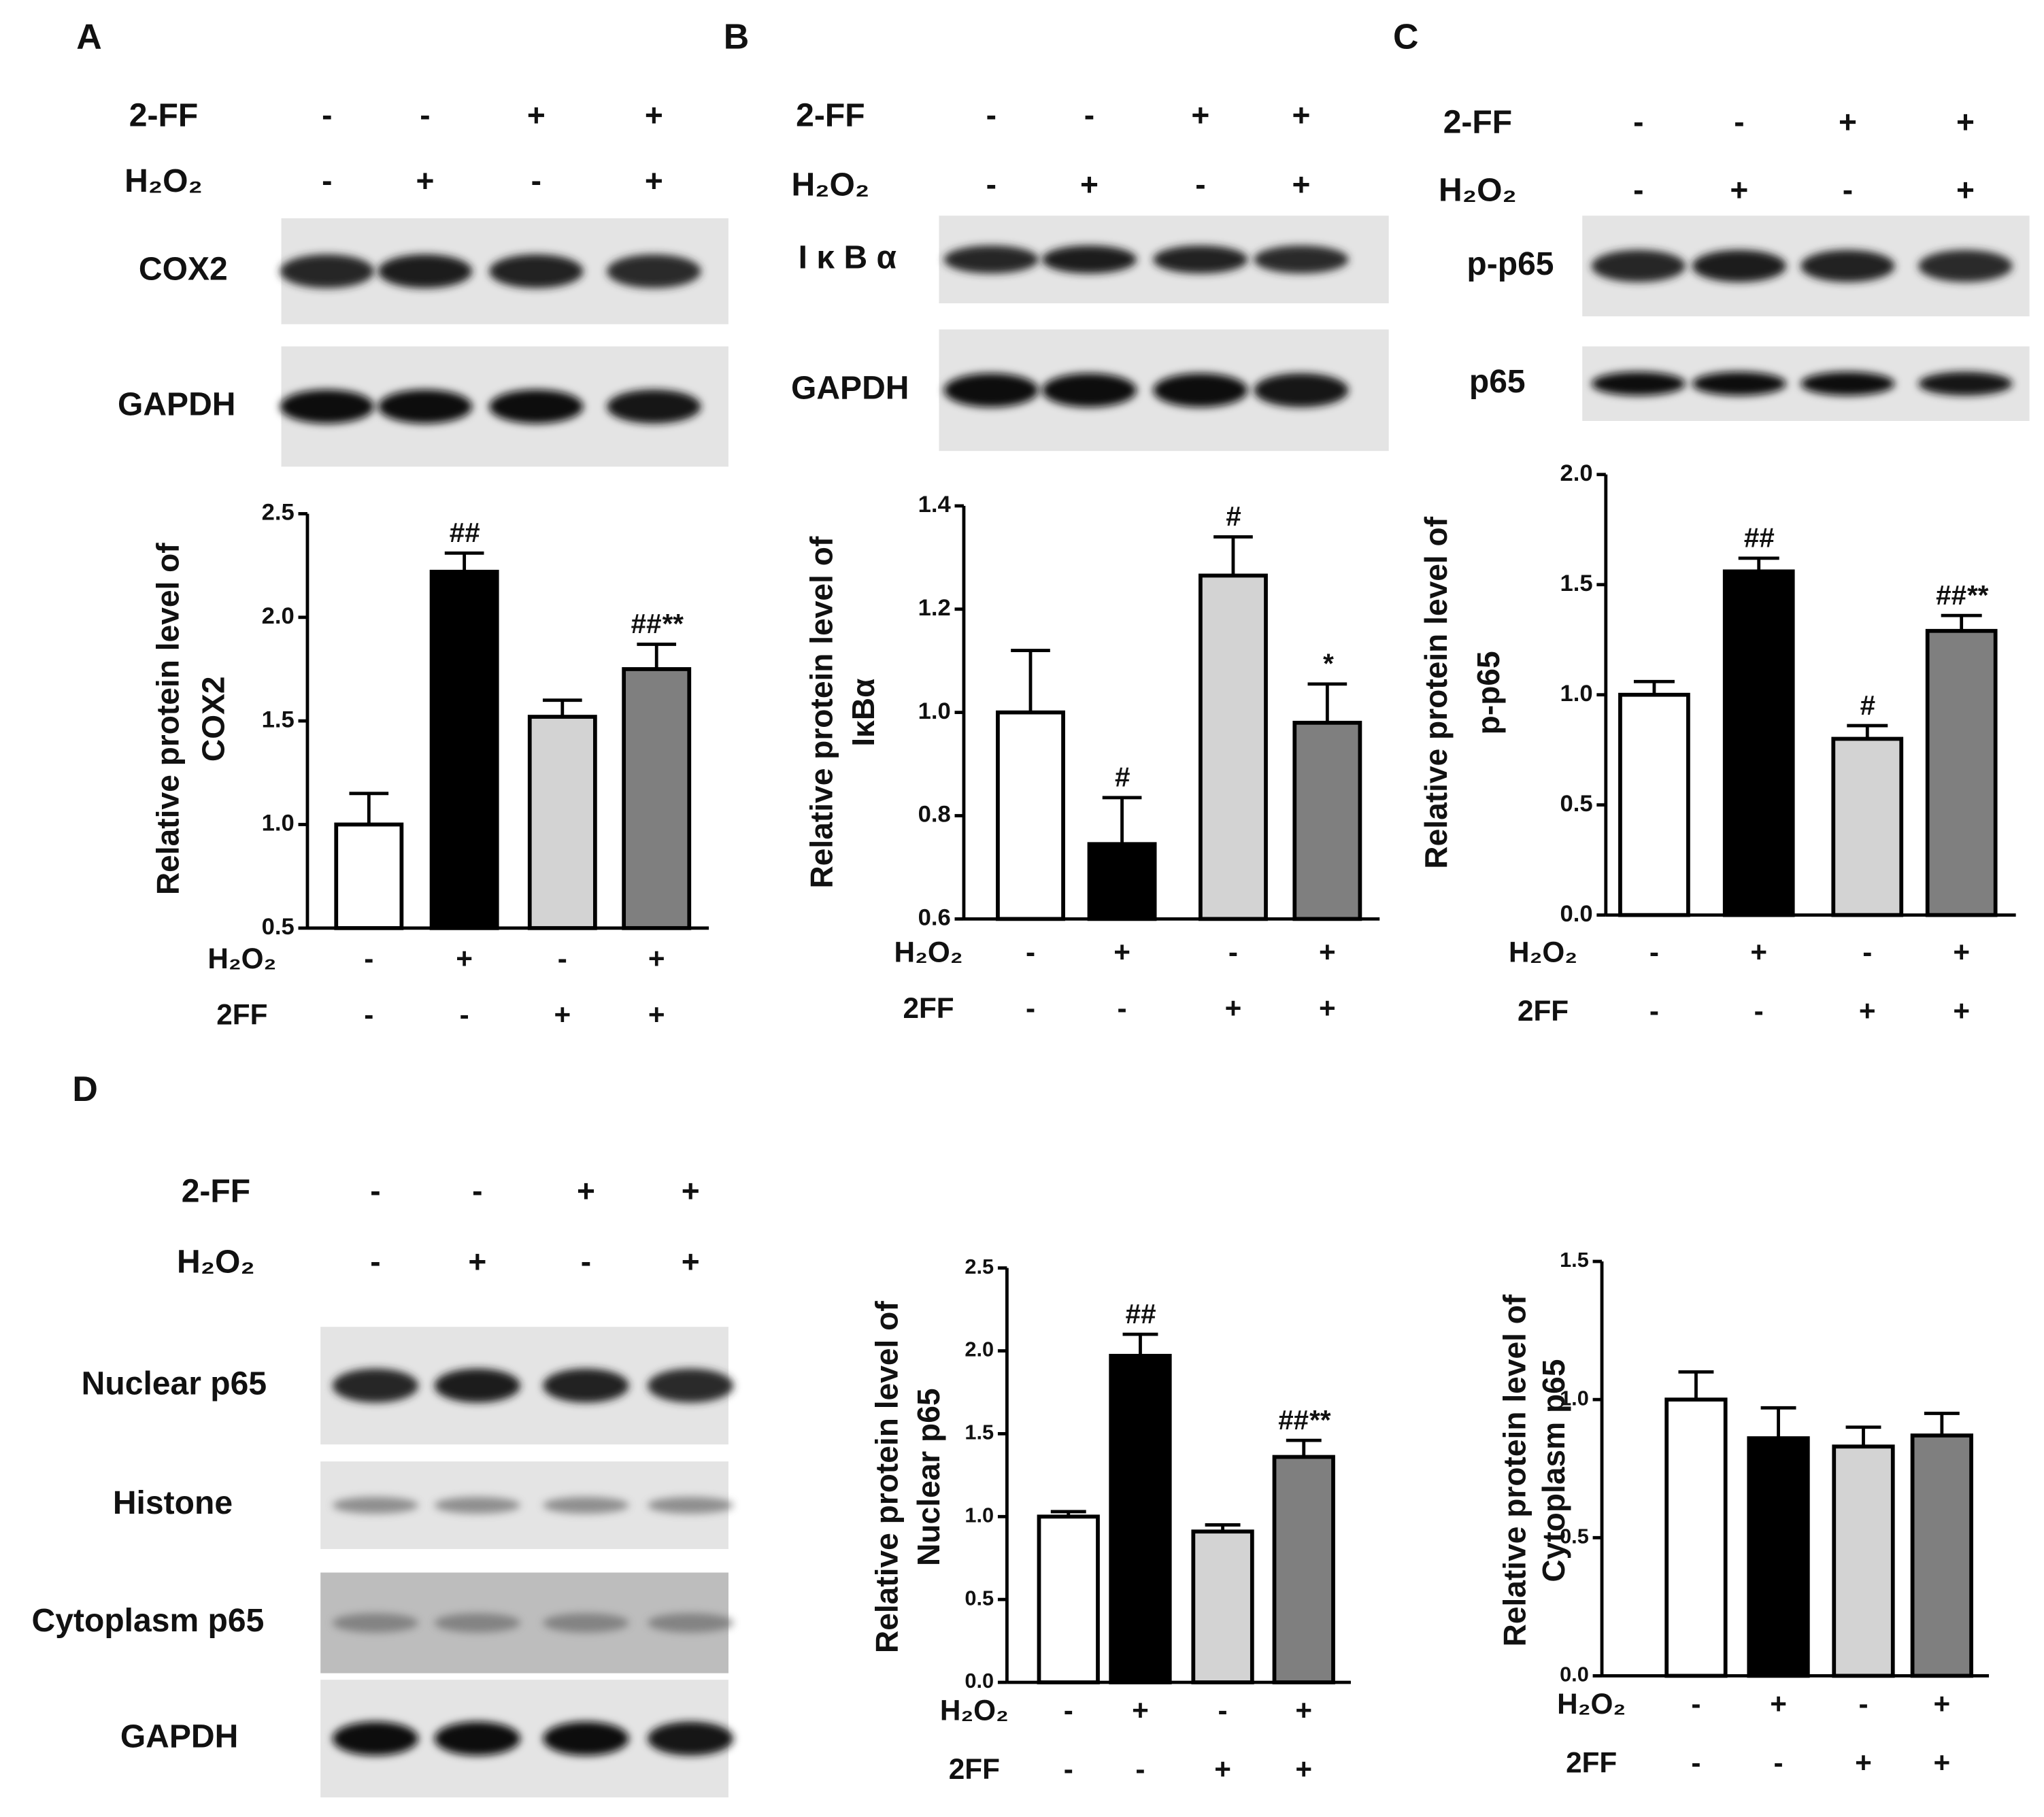 The image size is (2044, 1817). Describe the element at coordinates (928, 1477) in the screenshot. I see `y-axis-label: Nuclear p65` at that location.